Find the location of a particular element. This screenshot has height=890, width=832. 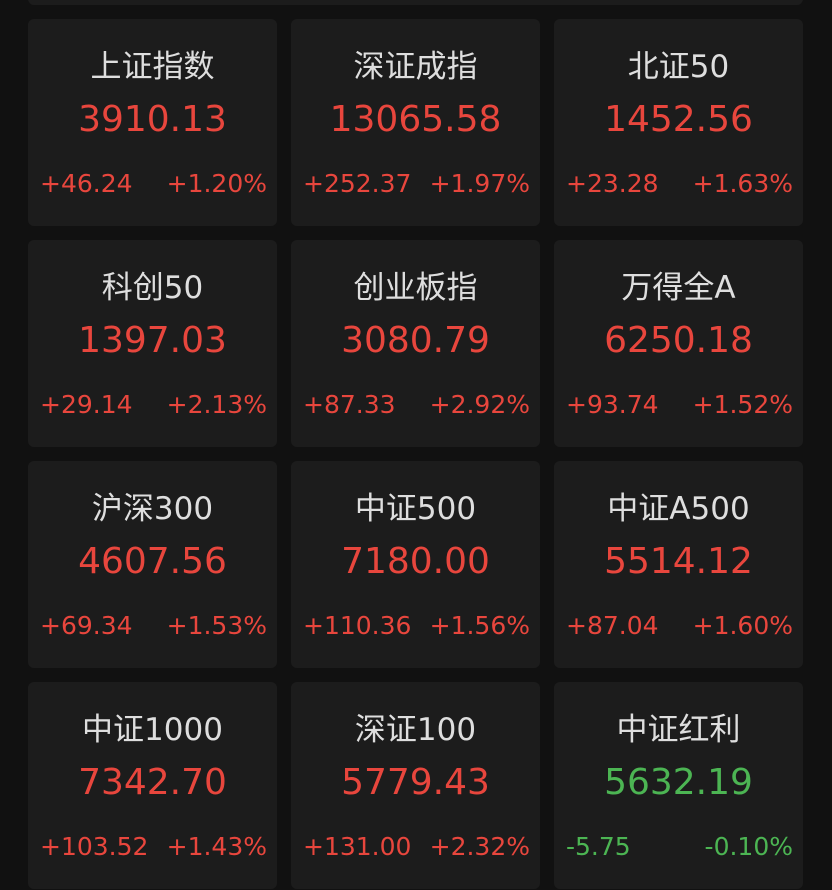

index-change-percent: +1.53% is located at coordinates (216, 625).